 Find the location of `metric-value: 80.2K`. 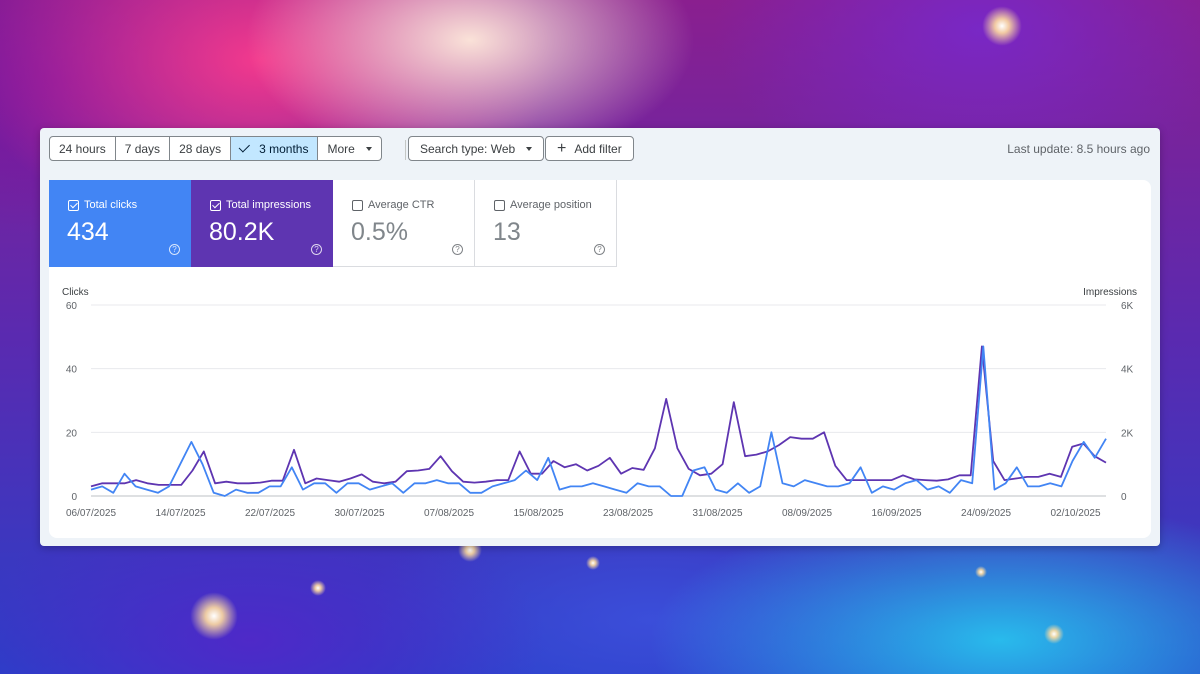

metric-value: 80.2K is located at coordinates (242, 232).